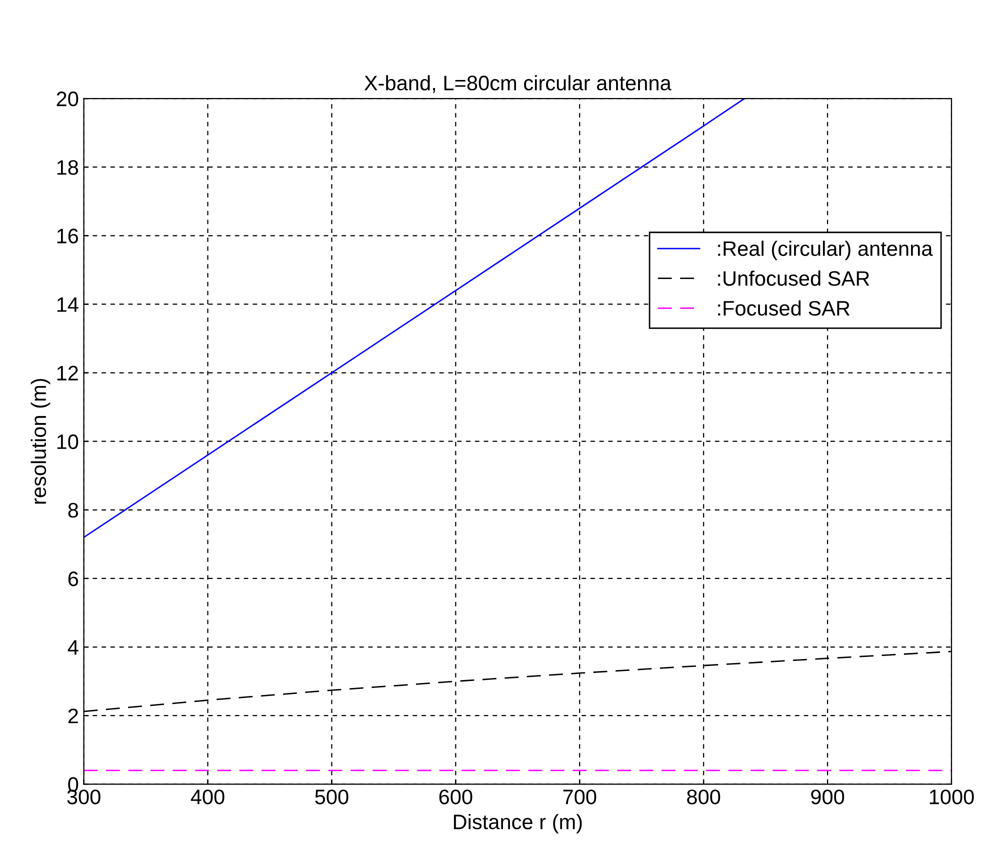 The height and width of the screenshot is (857, 986). Describe the element at coordinates (67, 304) in the screenshot. I see `y-tick-label: 14` at that location.